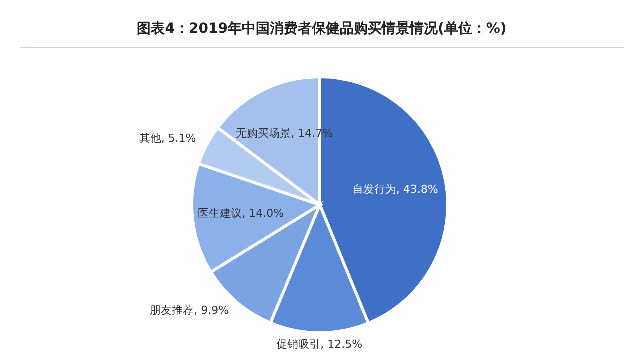 This screenshot has width=644, height=363. What do you see at coordinates (319, 345) in the screenshot?
I see `slice-label: 促销吸引, 12.5%` at bounding box center [319, 345].